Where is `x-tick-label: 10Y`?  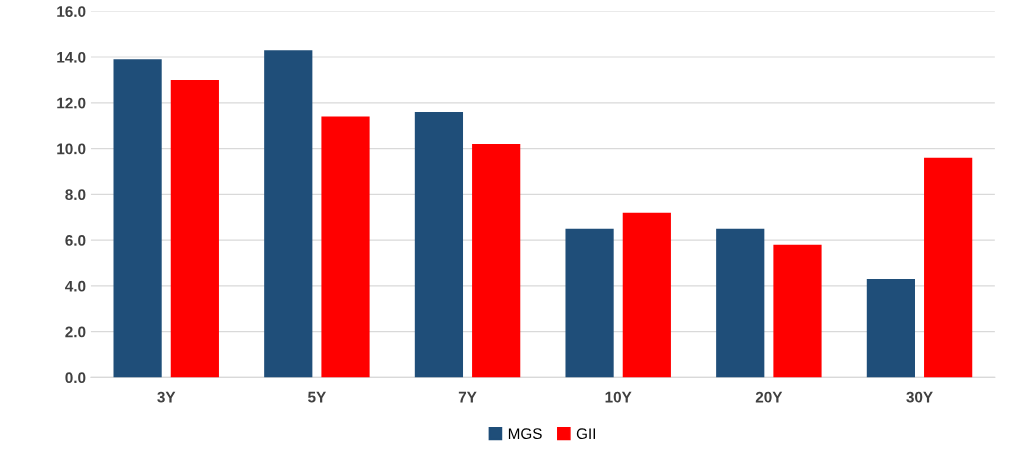 x-tick-label: 10Y is located at coordinates (618, 397).